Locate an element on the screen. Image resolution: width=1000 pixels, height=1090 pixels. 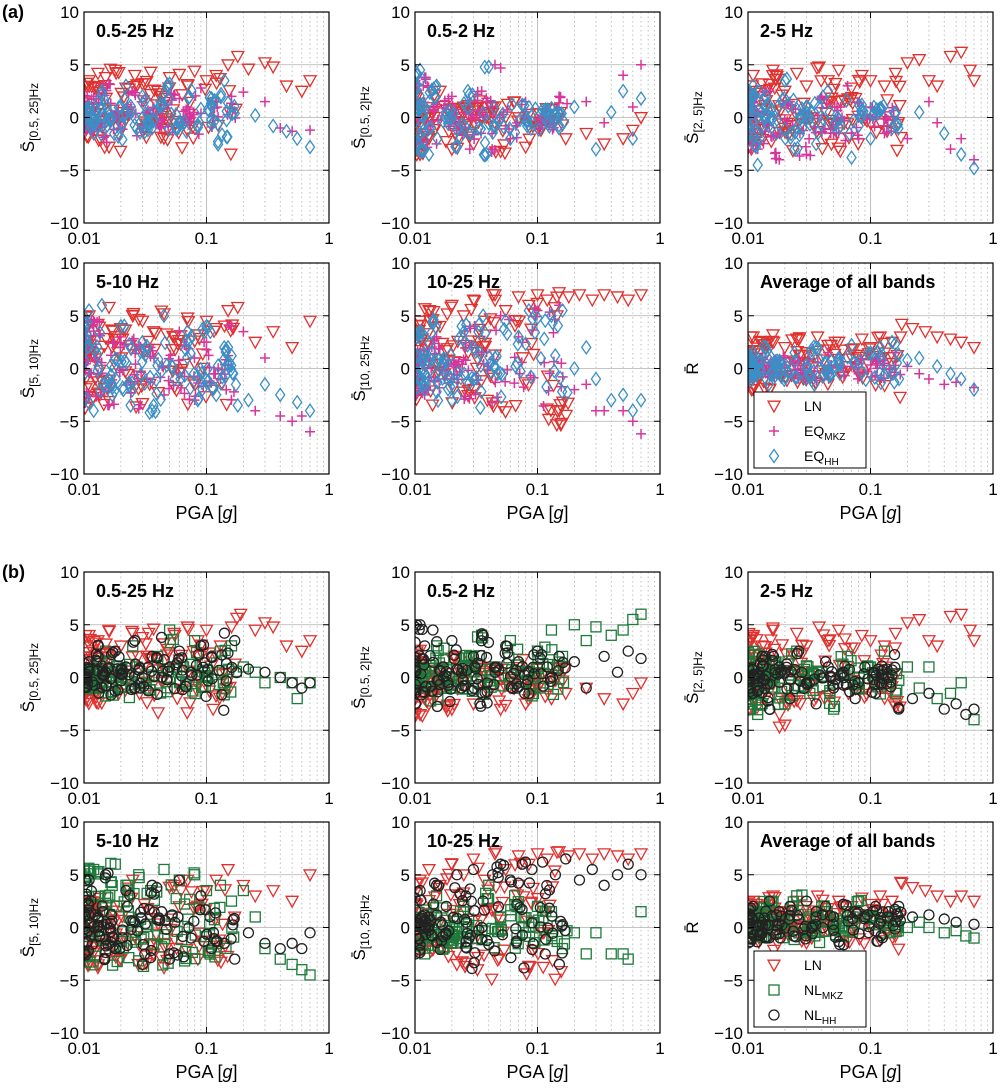
y-axis-label: S̄[0.5, 25]Hz is located at coordinates (30, 117).